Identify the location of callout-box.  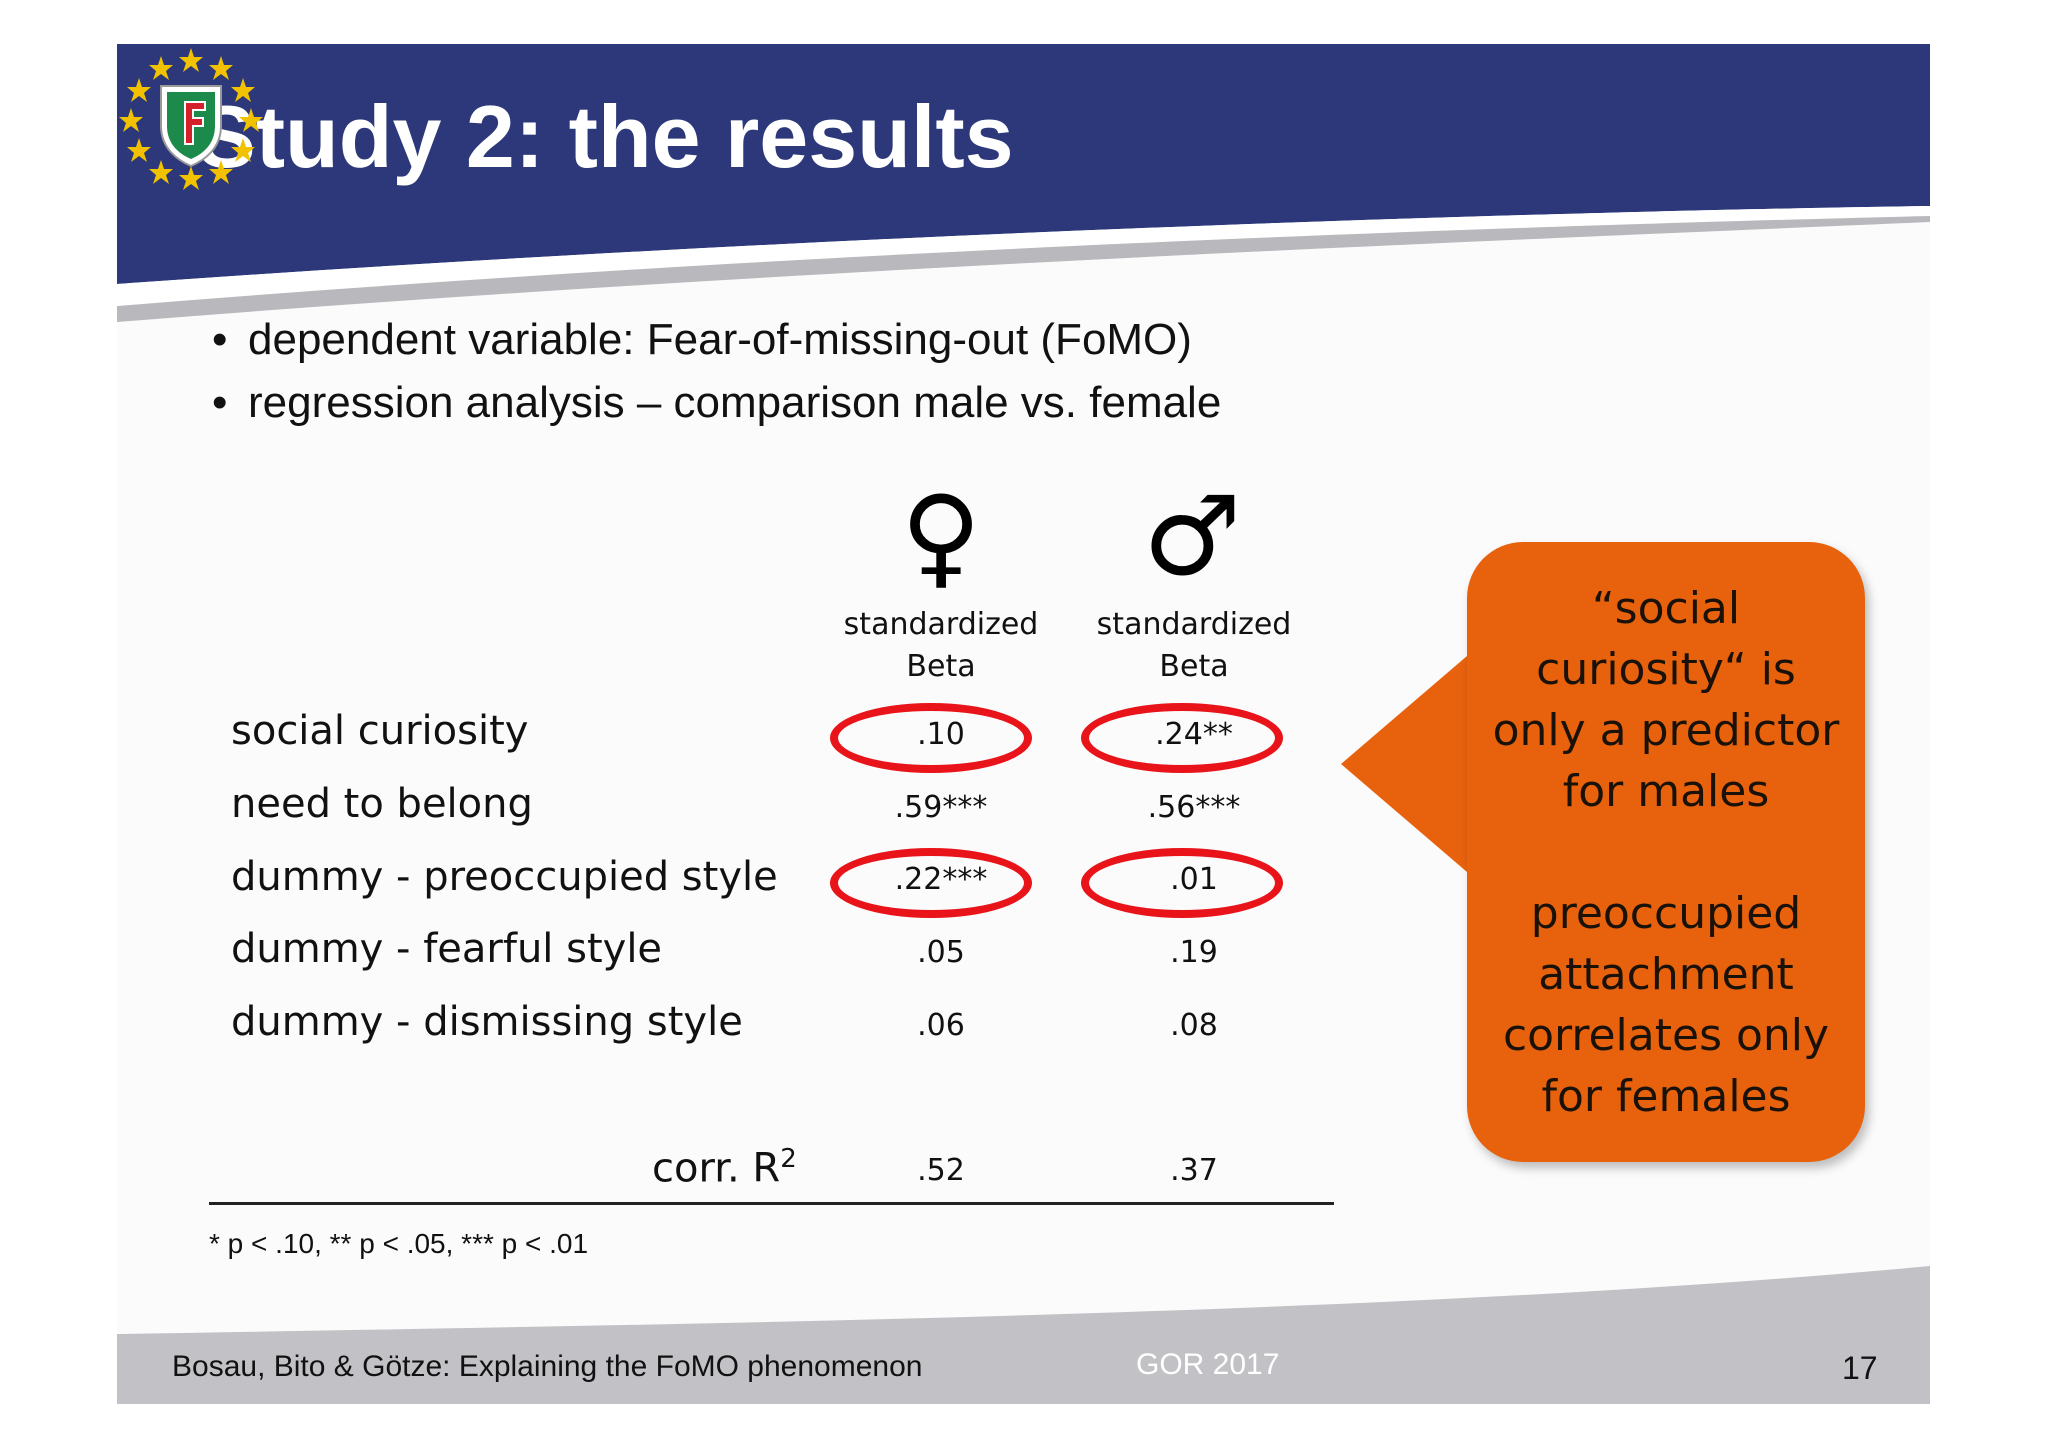
(1666, 852).